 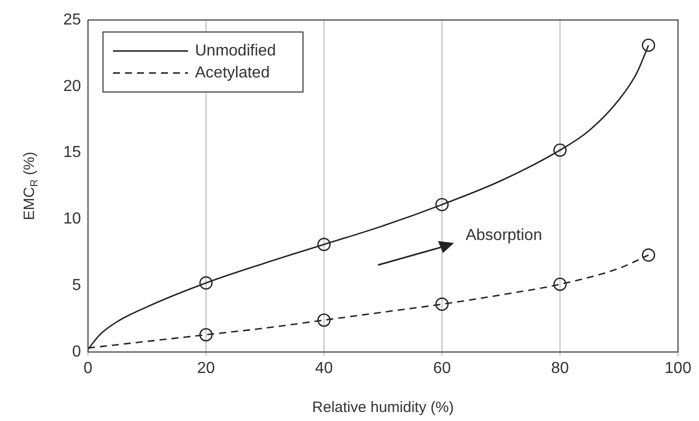 I want to click on x-axis-title: Relative humidity (%), so click(x=383, y=407).